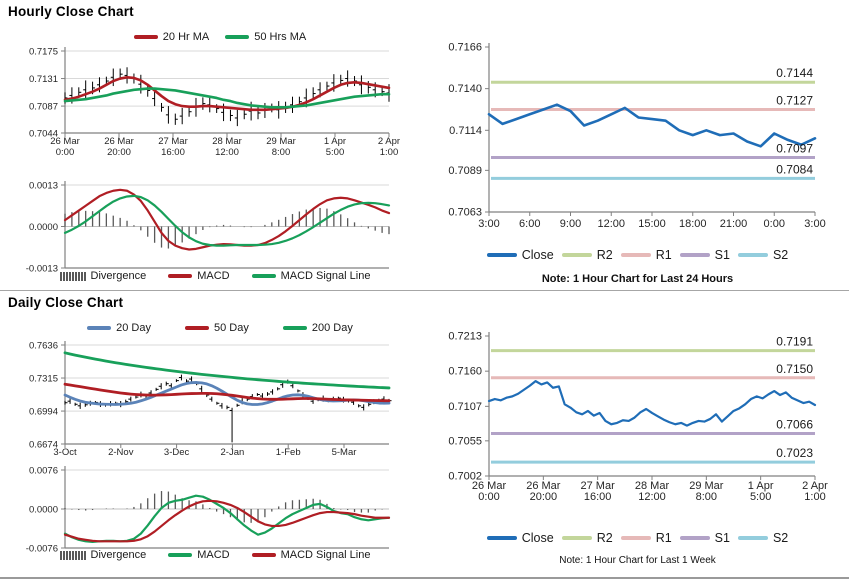 Image resolution: width=849 pixels, height=584 pixels. I want to click on svg-text: 1 Apr, so click(761, 486).